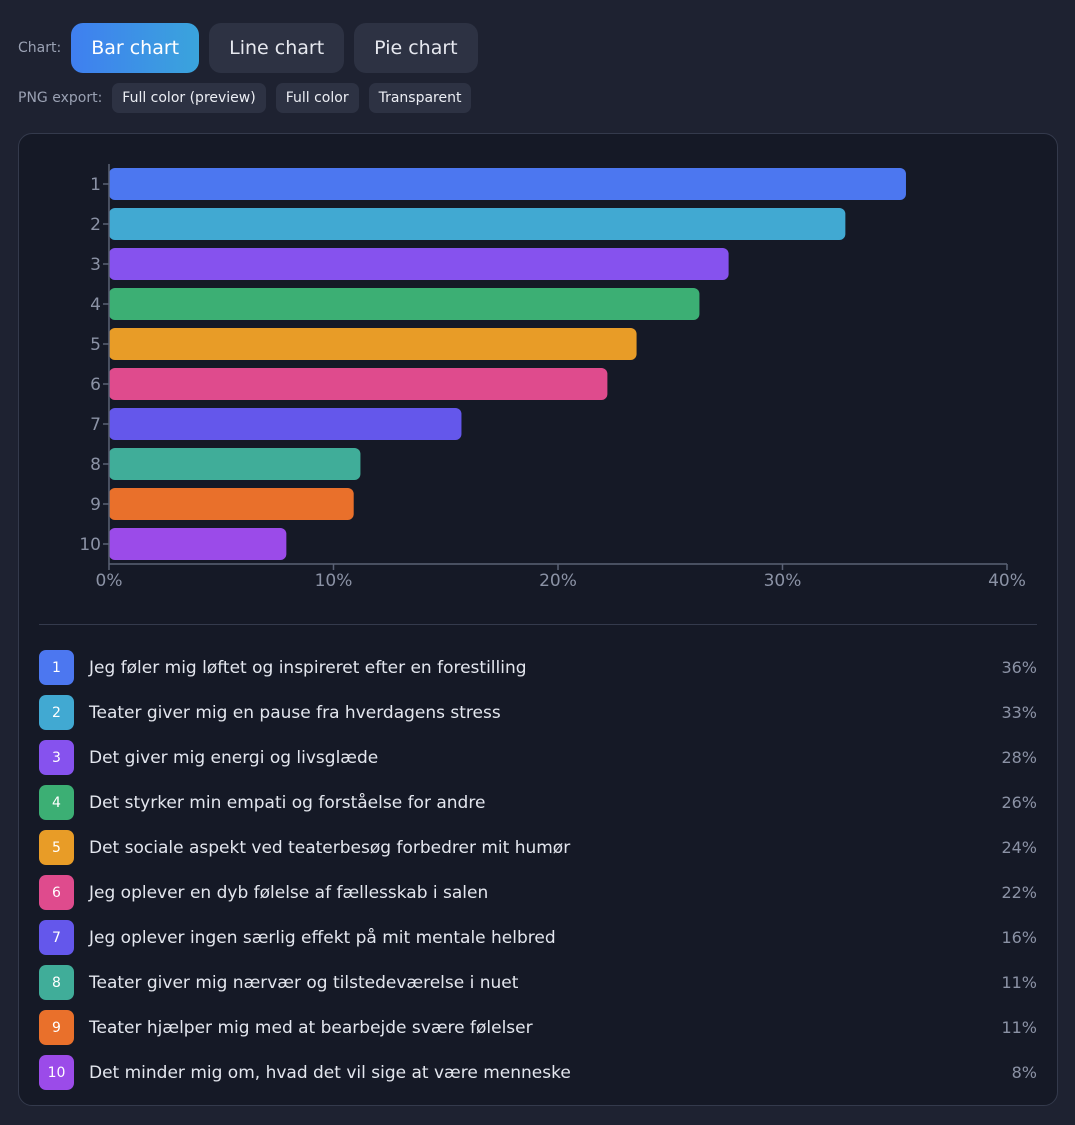  Describe the element at coordinates (334, 581) in the screenshot. I see `x-tick-label-1: 10%` at that location.